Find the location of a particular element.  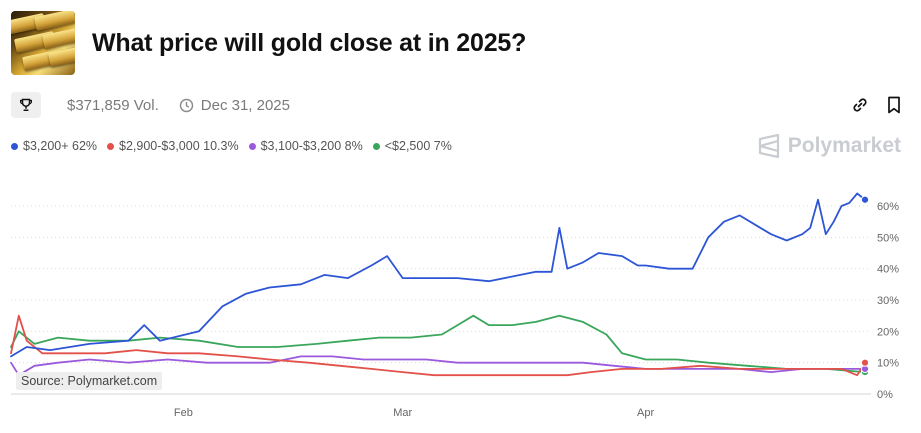

legend-label: $3,100-$3,200 8% is located at coordinates (311, 146).